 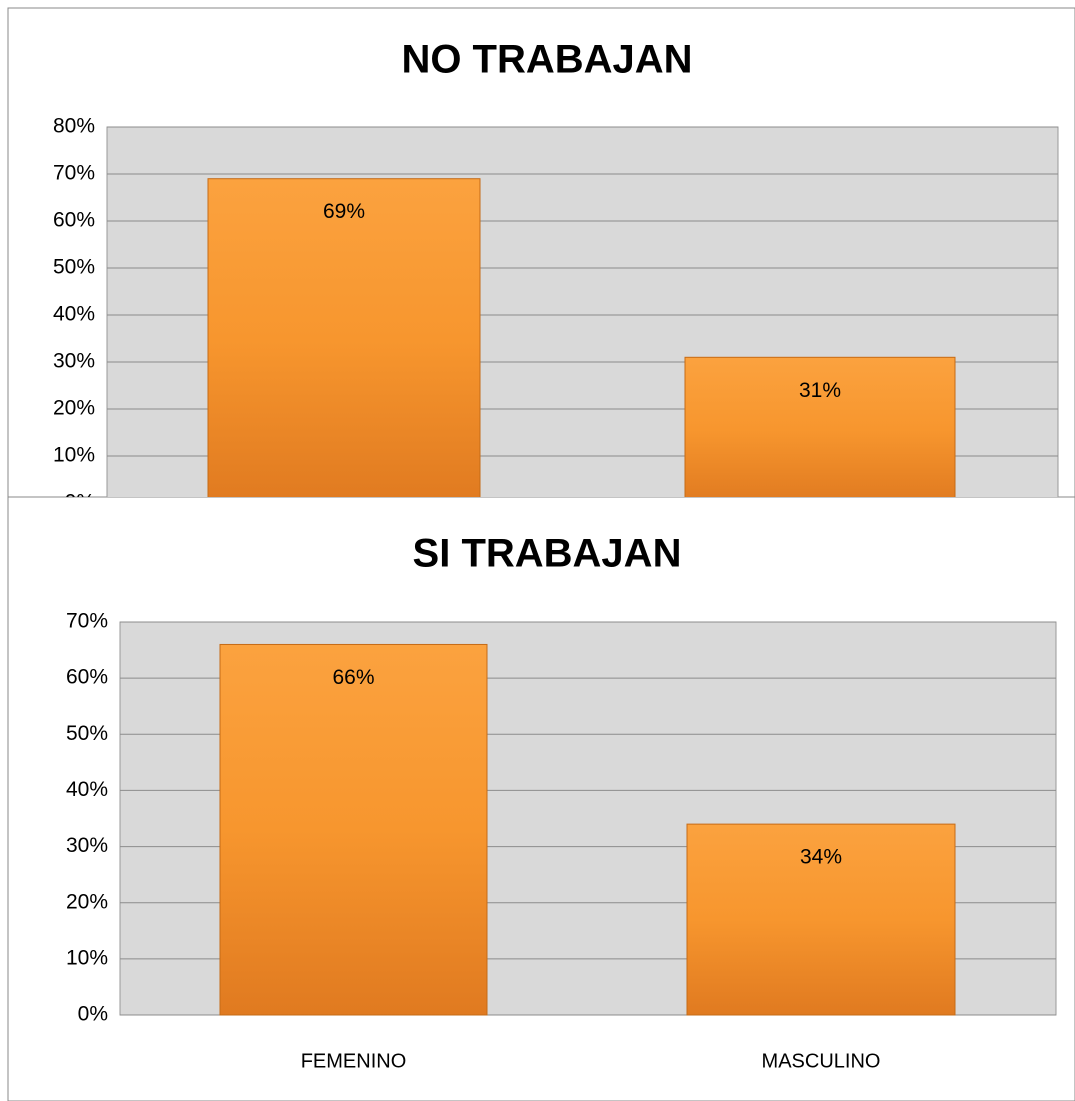 What do you see at coordinates (546, 60) in the screenshot?
I see `chart-title: NO TRABAJAN` at bounding box center [546, 60].